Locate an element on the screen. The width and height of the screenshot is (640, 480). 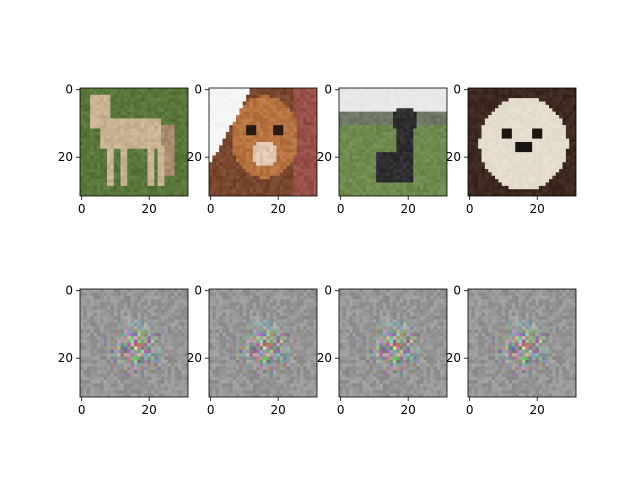
image-panel-horse: 0 20 0 20 is located at coordinates (123, 149).